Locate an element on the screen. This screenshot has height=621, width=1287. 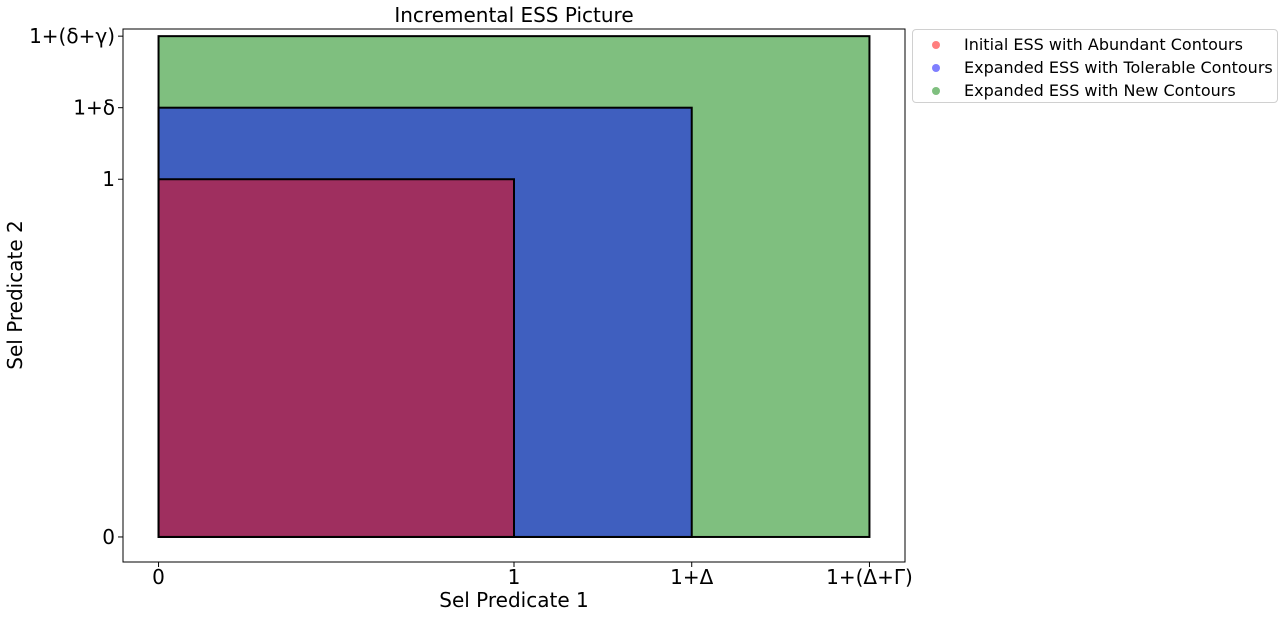
y-tick-label-2: 1+δ is located at coordinates (94, 108).